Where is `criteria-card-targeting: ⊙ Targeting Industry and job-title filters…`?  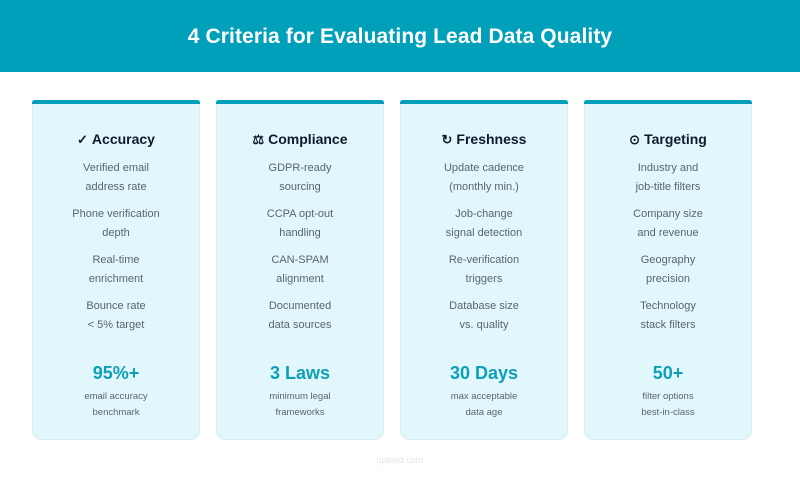 criteria-card-targeting: ⊙ Targeting Industry and job-title filters… is located at coordinates (668, 270).